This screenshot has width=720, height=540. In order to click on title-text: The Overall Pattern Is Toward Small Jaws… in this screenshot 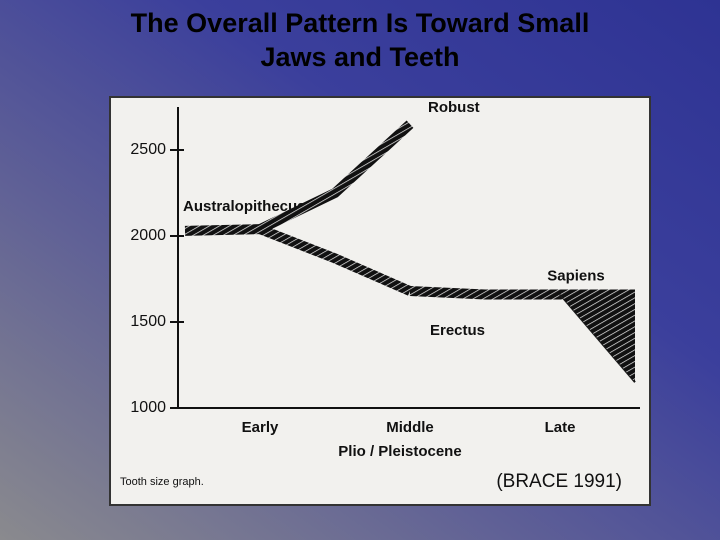, I will do `click(360, 40)`.